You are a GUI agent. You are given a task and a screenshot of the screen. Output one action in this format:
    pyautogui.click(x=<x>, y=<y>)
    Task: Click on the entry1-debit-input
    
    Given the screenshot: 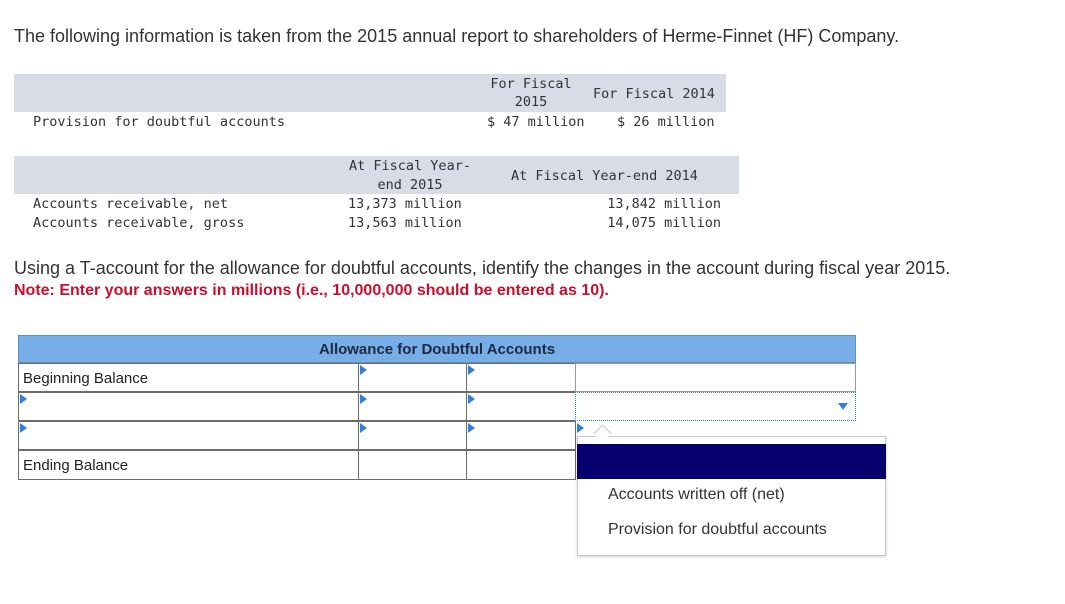 What is the action you would take?
    pyautogui.click(x=412, y=406)
    